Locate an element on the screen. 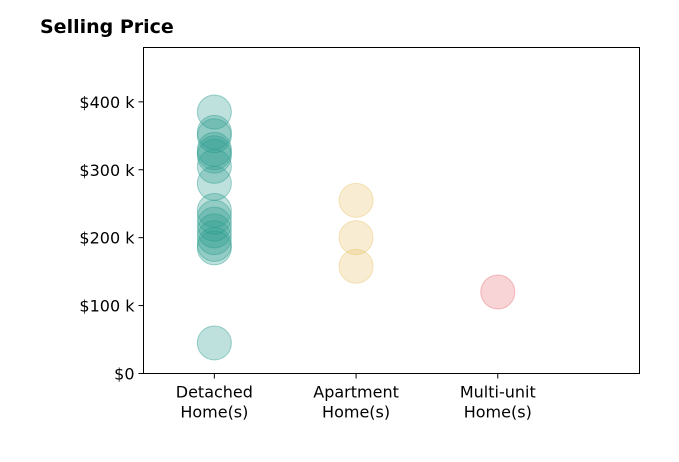 The image size is (679, 462). x-tick-label: Multi-unit Home(s) is located at coordinates (498, 402).